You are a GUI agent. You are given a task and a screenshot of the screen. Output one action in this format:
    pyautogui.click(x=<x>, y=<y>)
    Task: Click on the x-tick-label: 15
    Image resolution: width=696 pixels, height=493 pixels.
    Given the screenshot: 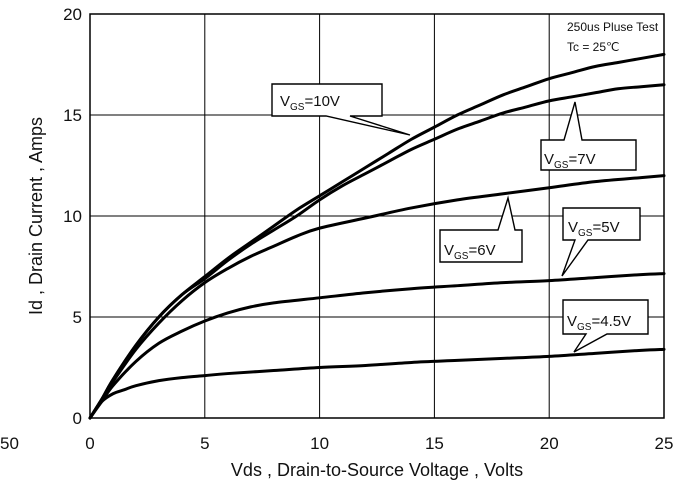 What is the action you would take?
    pyautogui.click(x=434, y=443)
    